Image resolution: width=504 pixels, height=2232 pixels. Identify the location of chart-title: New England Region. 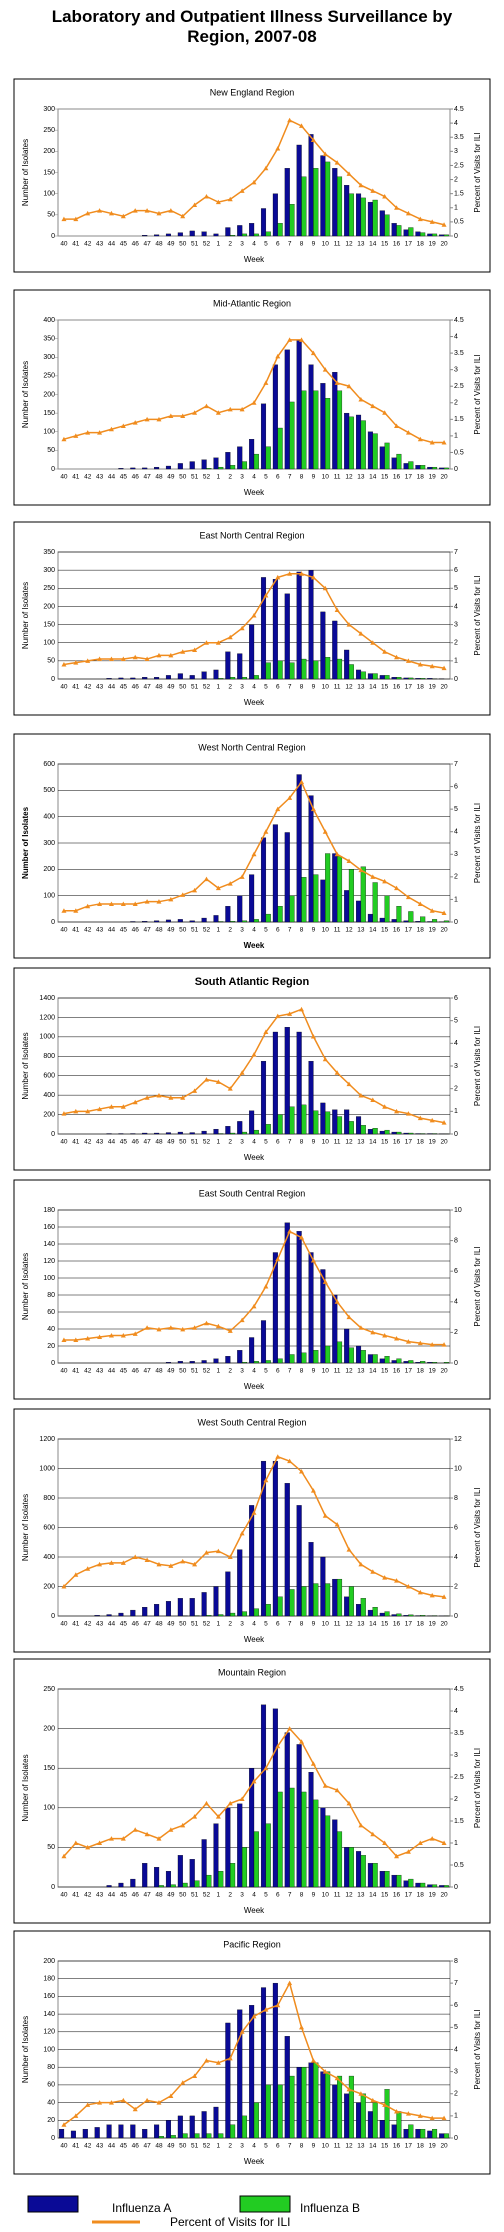
(252, 92).